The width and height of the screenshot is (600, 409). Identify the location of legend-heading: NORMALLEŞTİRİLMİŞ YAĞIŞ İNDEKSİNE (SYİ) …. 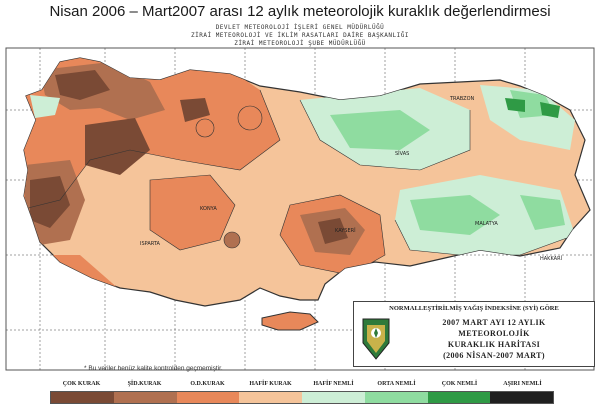
(474, 308).